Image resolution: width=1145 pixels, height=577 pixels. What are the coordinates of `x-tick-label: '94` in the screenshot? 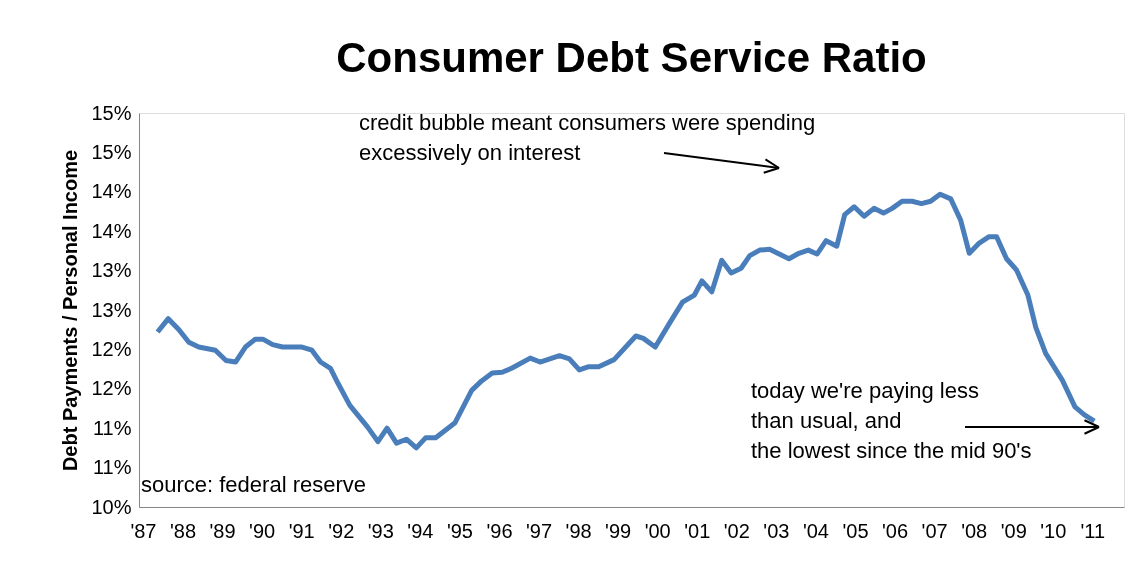 It's located at (420, 530).